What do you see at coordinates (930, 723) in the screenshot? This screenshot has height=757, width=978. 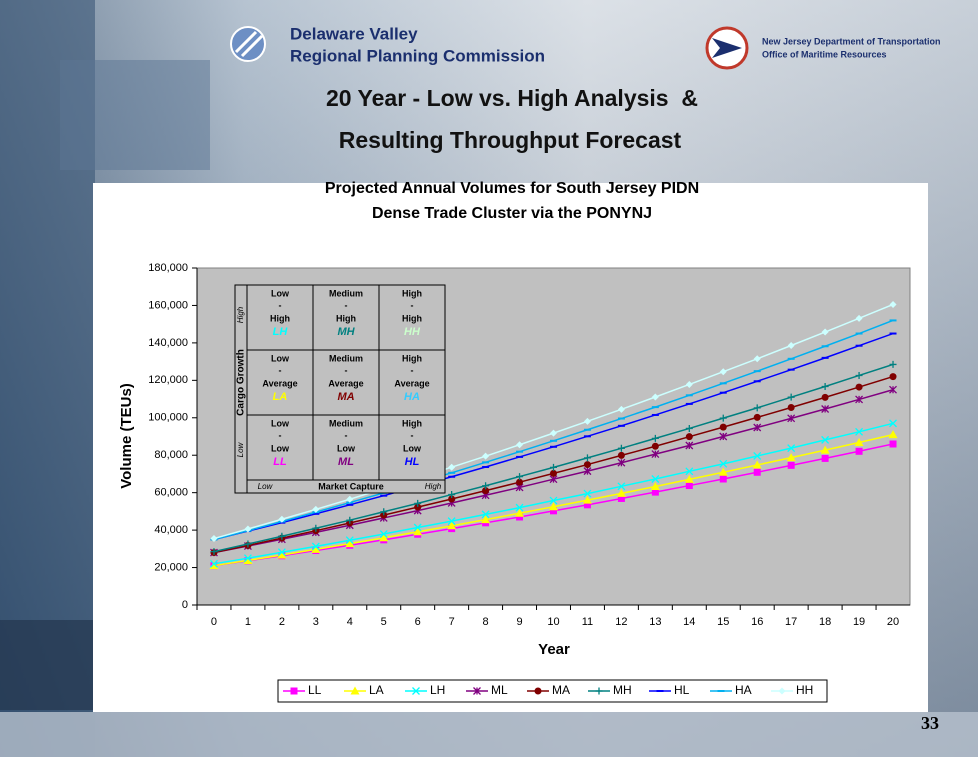 I see `page-number: 33` at bounding box center [930, 723].